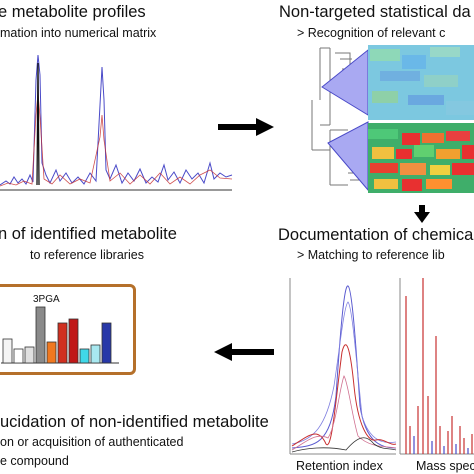 Image resolution: width=474 pixels, height=474 pixels. I want to click on arrow-right-icon, so click(246, 127).